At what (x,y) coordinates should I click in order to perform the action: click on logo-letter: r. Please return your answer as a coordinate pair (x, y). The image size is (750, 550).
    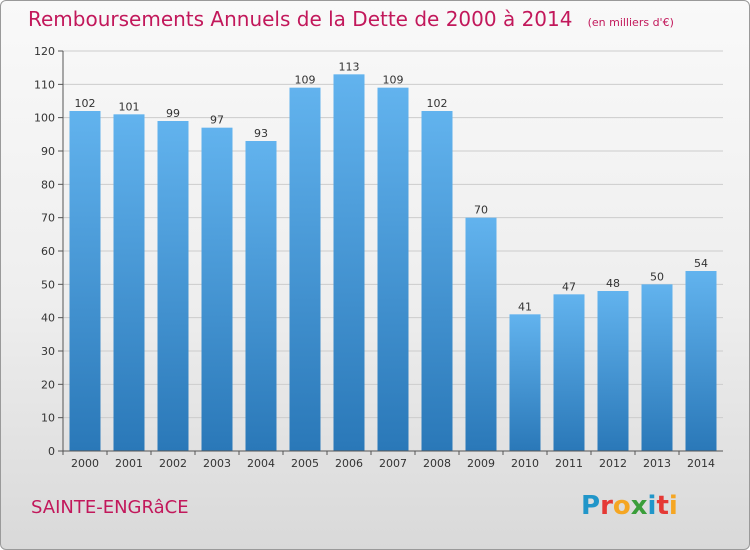
    Looking at the image, I should click on (606, 506).